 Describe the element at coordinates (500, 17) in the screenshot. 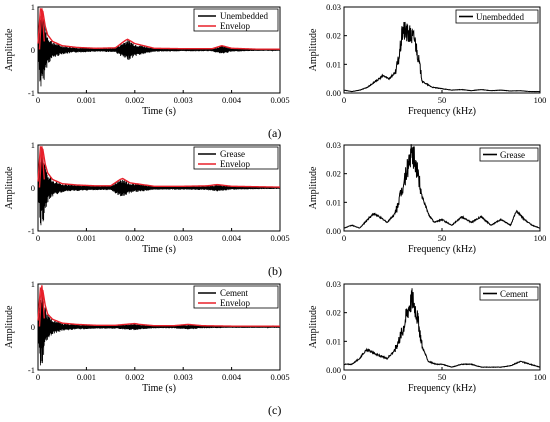

I see `legend-label: Unembedded` at that location.